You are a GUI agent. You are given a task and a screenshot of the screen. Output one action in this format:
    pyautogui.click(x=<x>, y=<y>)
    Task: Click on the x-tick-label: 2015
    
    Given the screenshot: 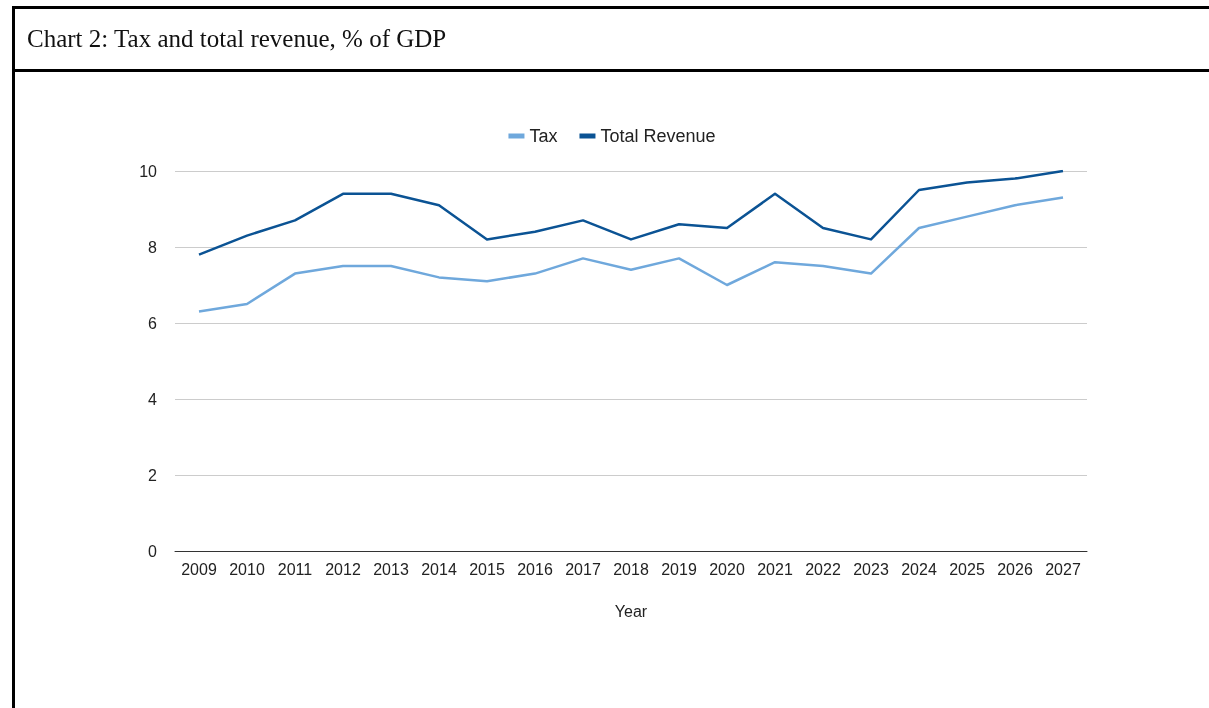 What is the action you would take?
    pyautogui.click(x=487, y=569)
    